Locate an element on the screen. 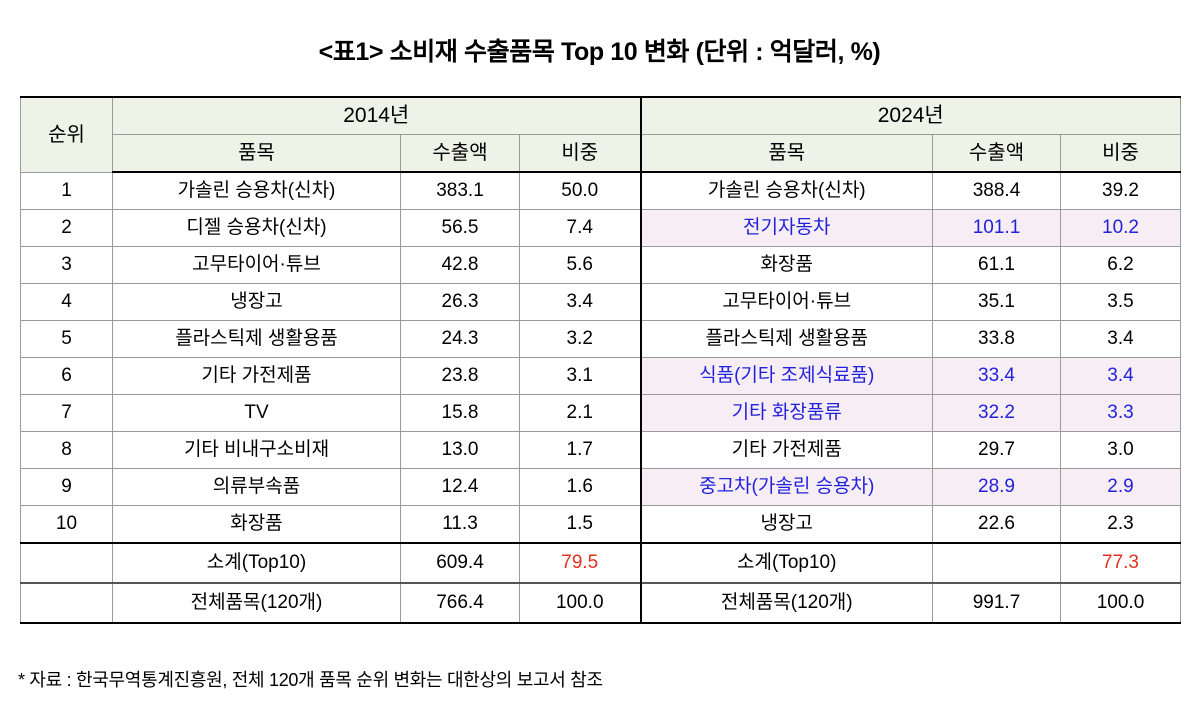 This screenshot has width=1199, height=702. cell-2024-item-2: 전기자동차 is located at coordinates (786, 228).